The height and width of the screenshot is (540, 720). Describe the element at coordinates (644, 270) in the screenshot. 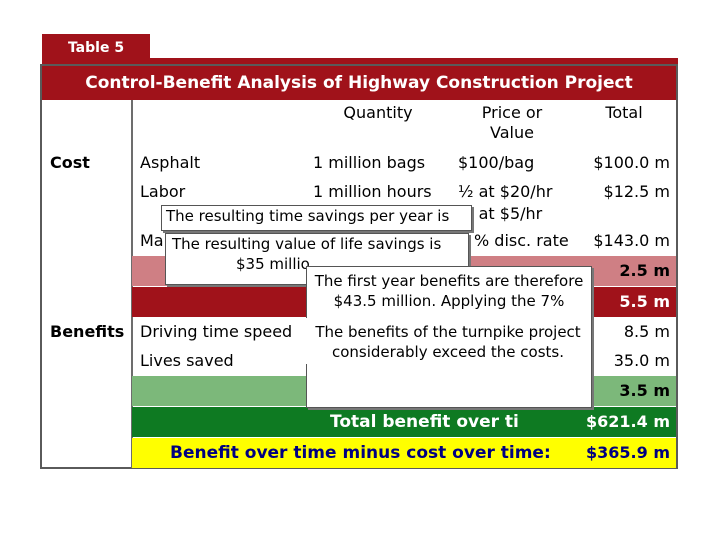

I see `cost-subtotal-total: 2.5 m` at that location.